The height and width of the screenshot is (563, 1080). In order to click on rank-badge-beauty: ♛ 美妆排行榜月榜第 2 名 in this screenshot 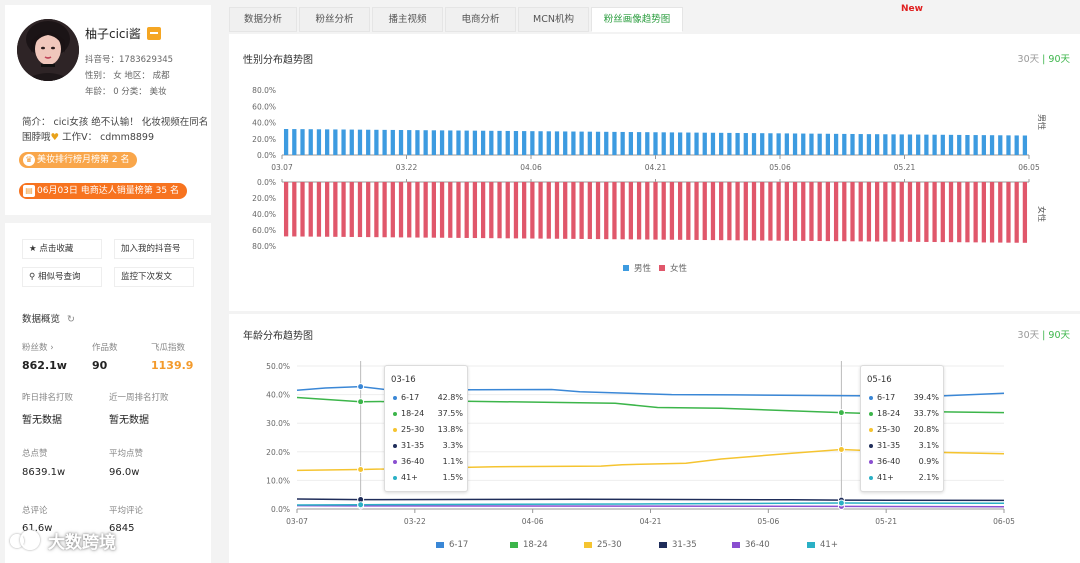, I will do `click(78, 160)`.